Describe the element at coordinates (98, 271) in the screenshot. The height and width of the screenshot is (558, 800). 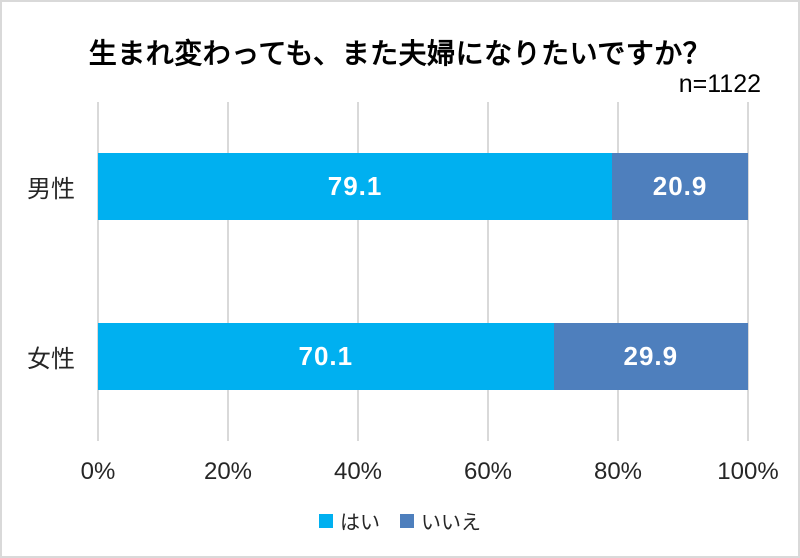
I see `gridline-0pct` at that location.